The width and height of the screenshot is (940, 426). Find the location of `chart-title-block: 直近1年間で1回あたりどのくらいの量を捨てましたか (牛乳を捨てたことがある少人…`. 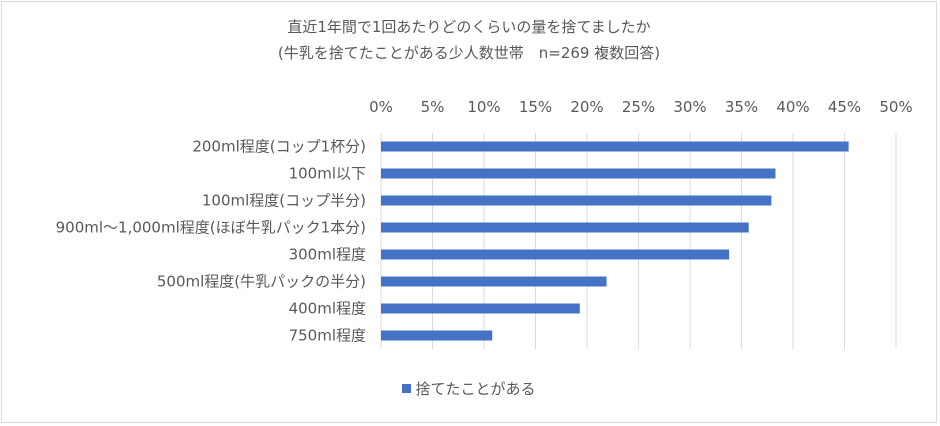

chart-title-block: 直近1年間で1回あたりどのくらいの量を捨てましたか (牛乳を捨てたことがある少人… is located at coordinates (469, 40).